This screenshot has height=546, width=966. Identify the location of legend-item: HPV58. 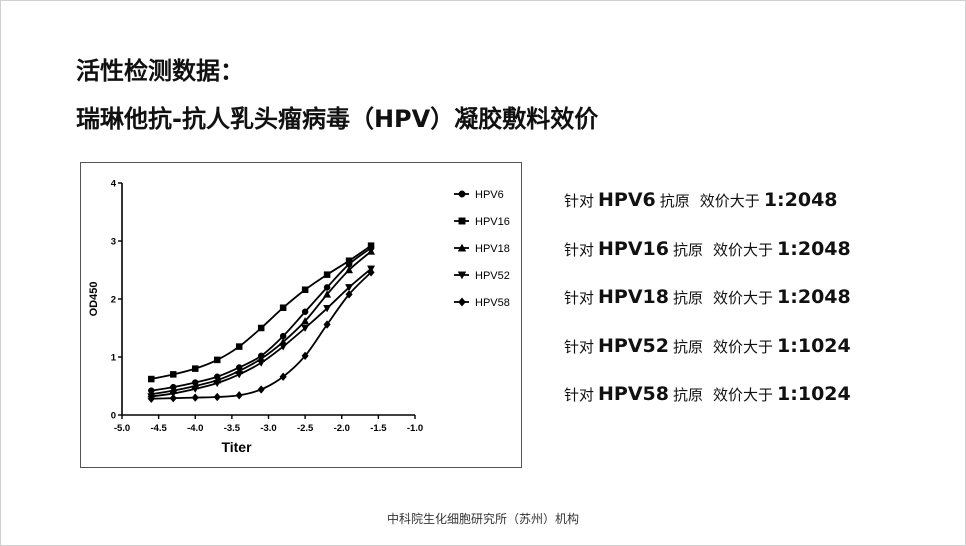
(482, 303).